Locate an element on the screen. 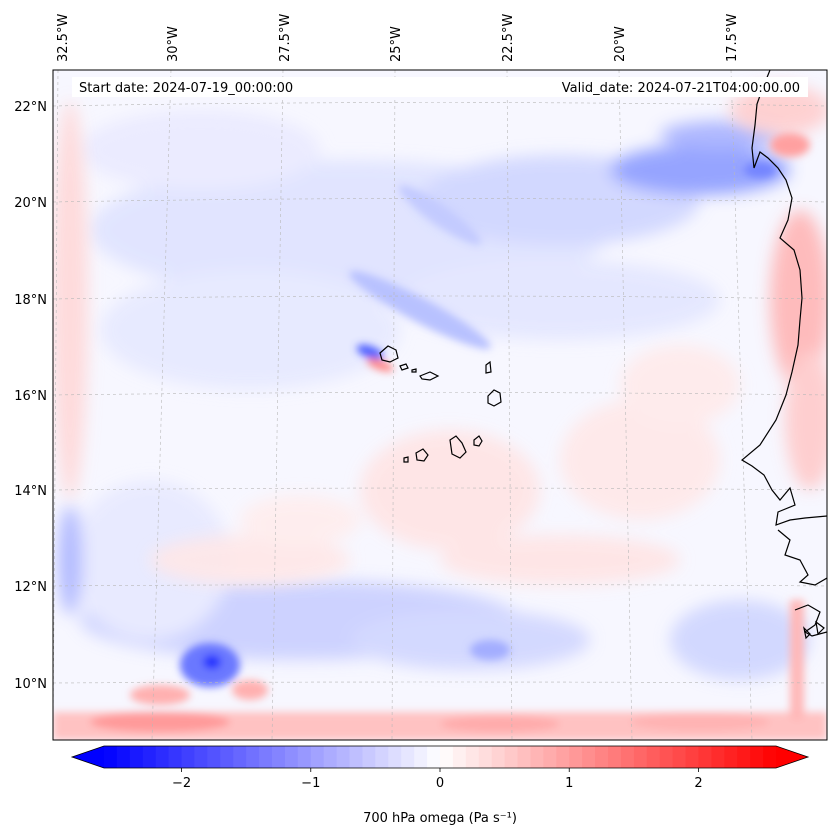 The height and width of the screenshot is (839, 837). lon-label: 32.5°W is located at coordinates (63, 38).